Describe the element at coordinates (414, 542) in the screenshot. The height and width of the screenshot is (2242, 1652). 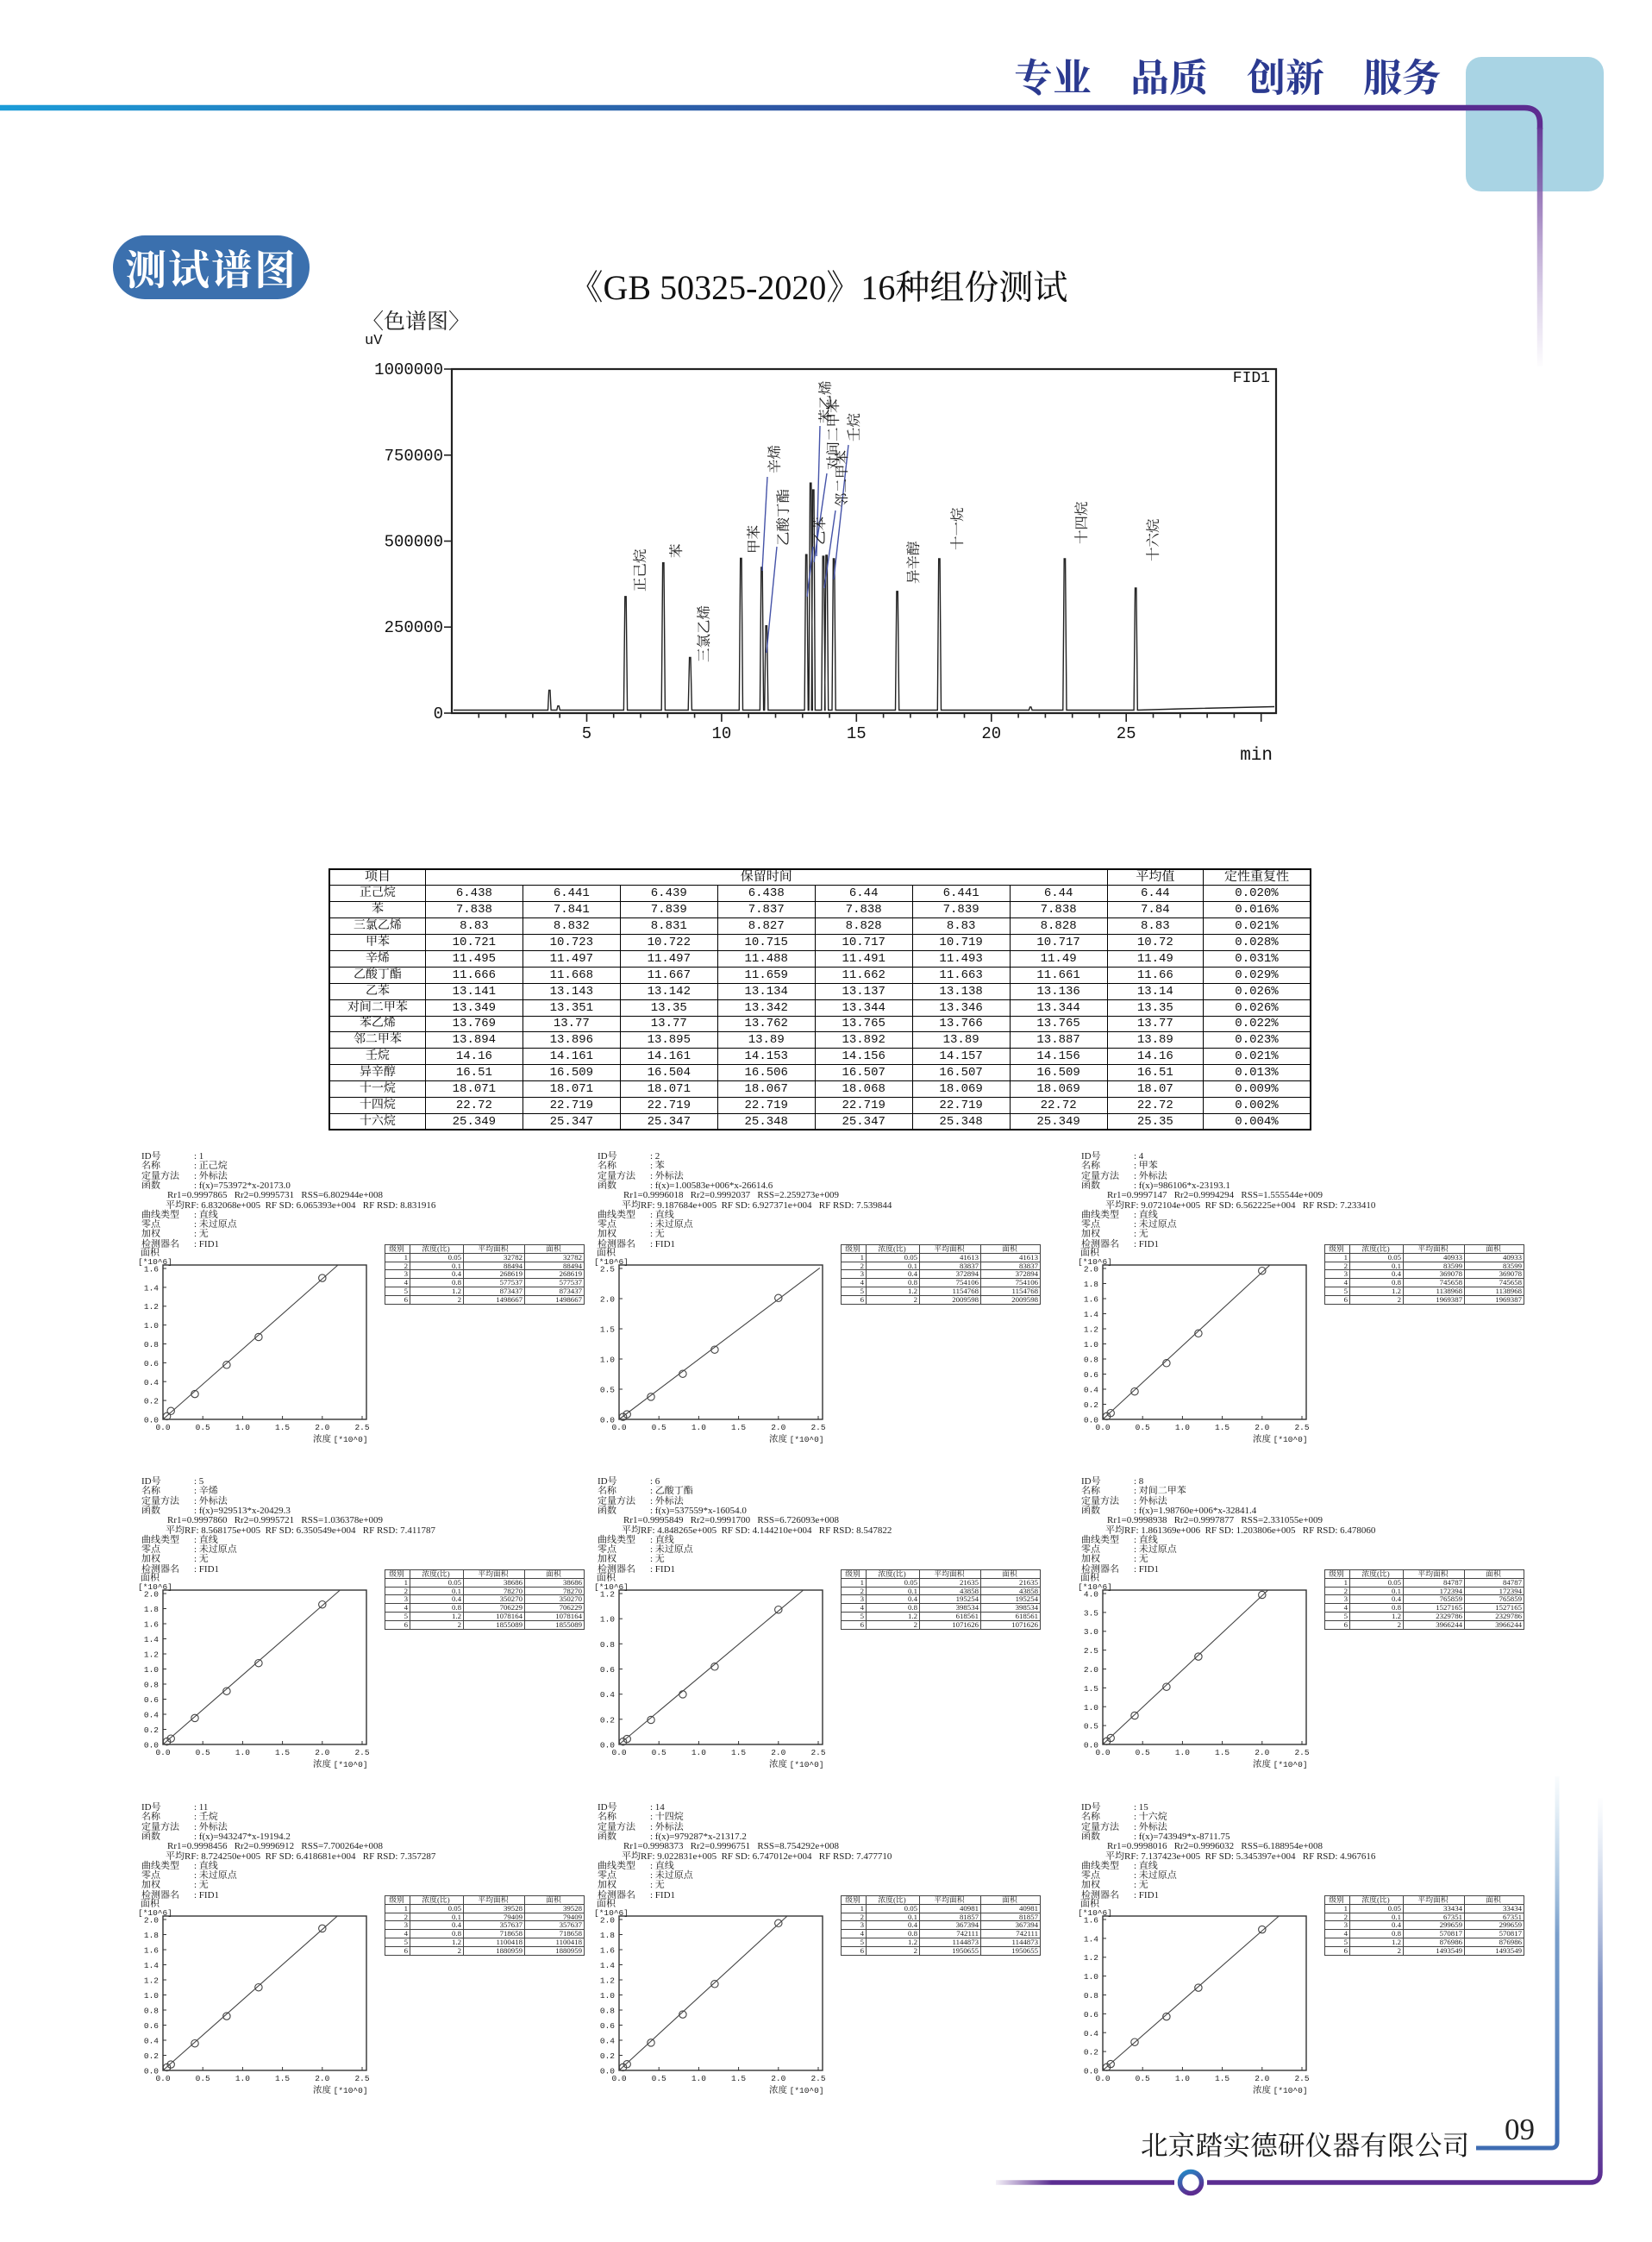
I see `svg-text: 500000` at that location.